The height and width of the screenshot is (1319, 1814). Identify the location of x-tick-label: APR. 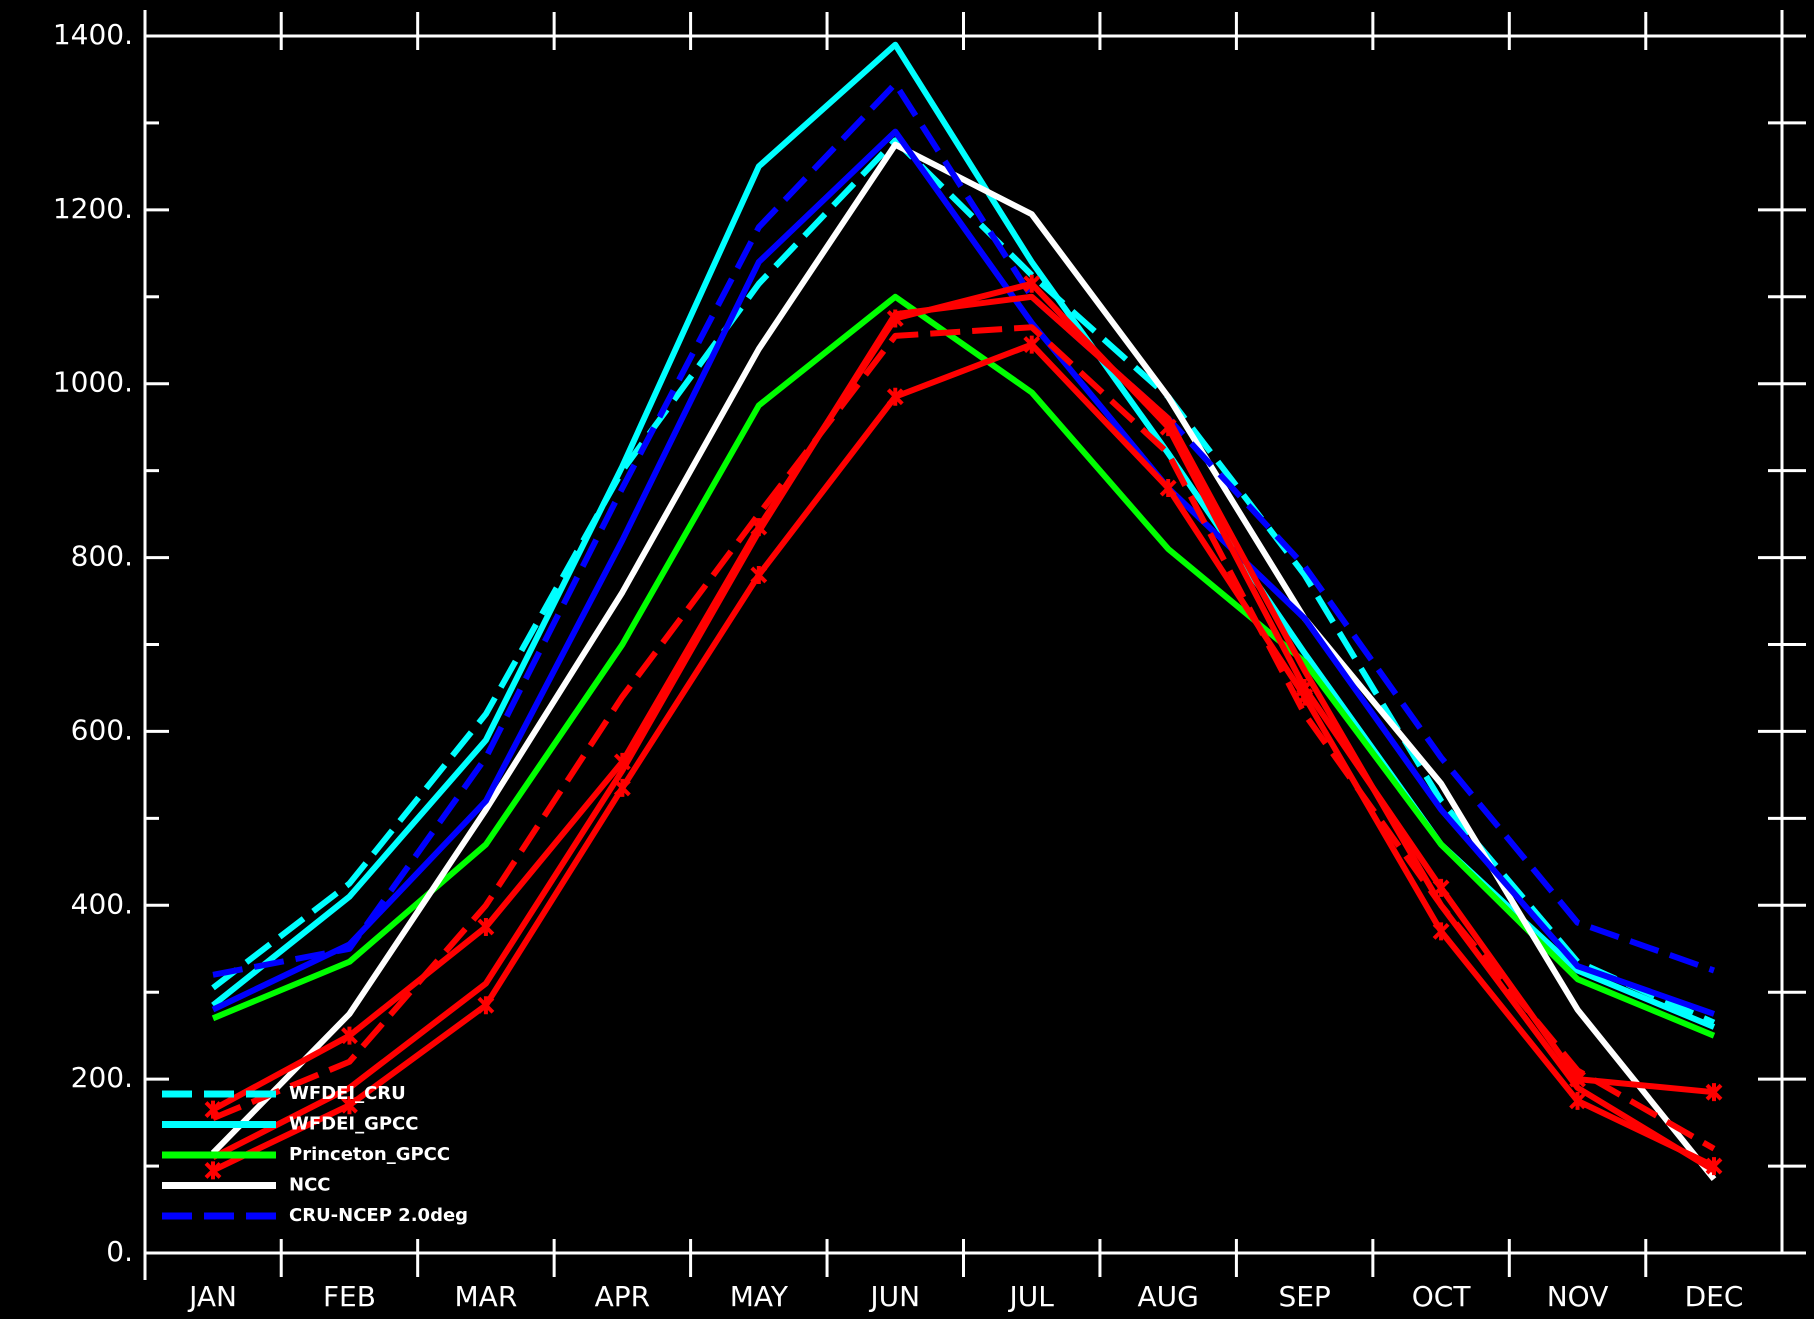
(623, 1296).